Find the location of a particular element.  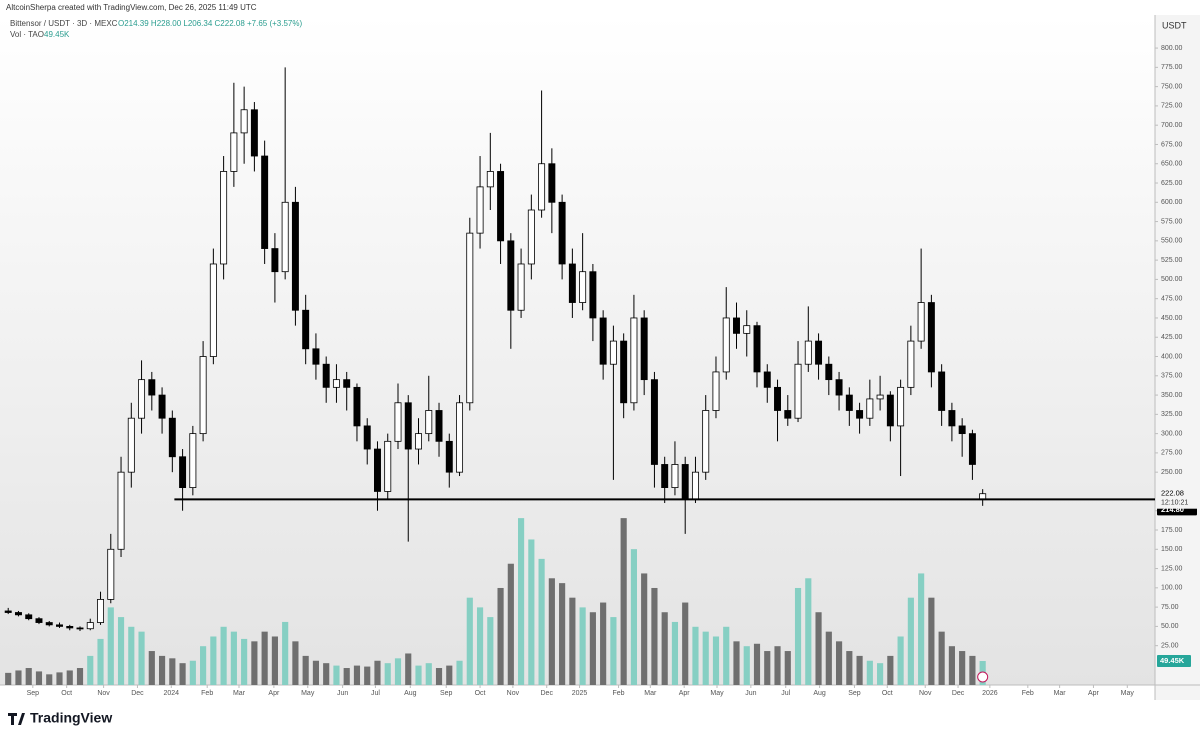

brand: TradingView is located at coordinates (71, 718).